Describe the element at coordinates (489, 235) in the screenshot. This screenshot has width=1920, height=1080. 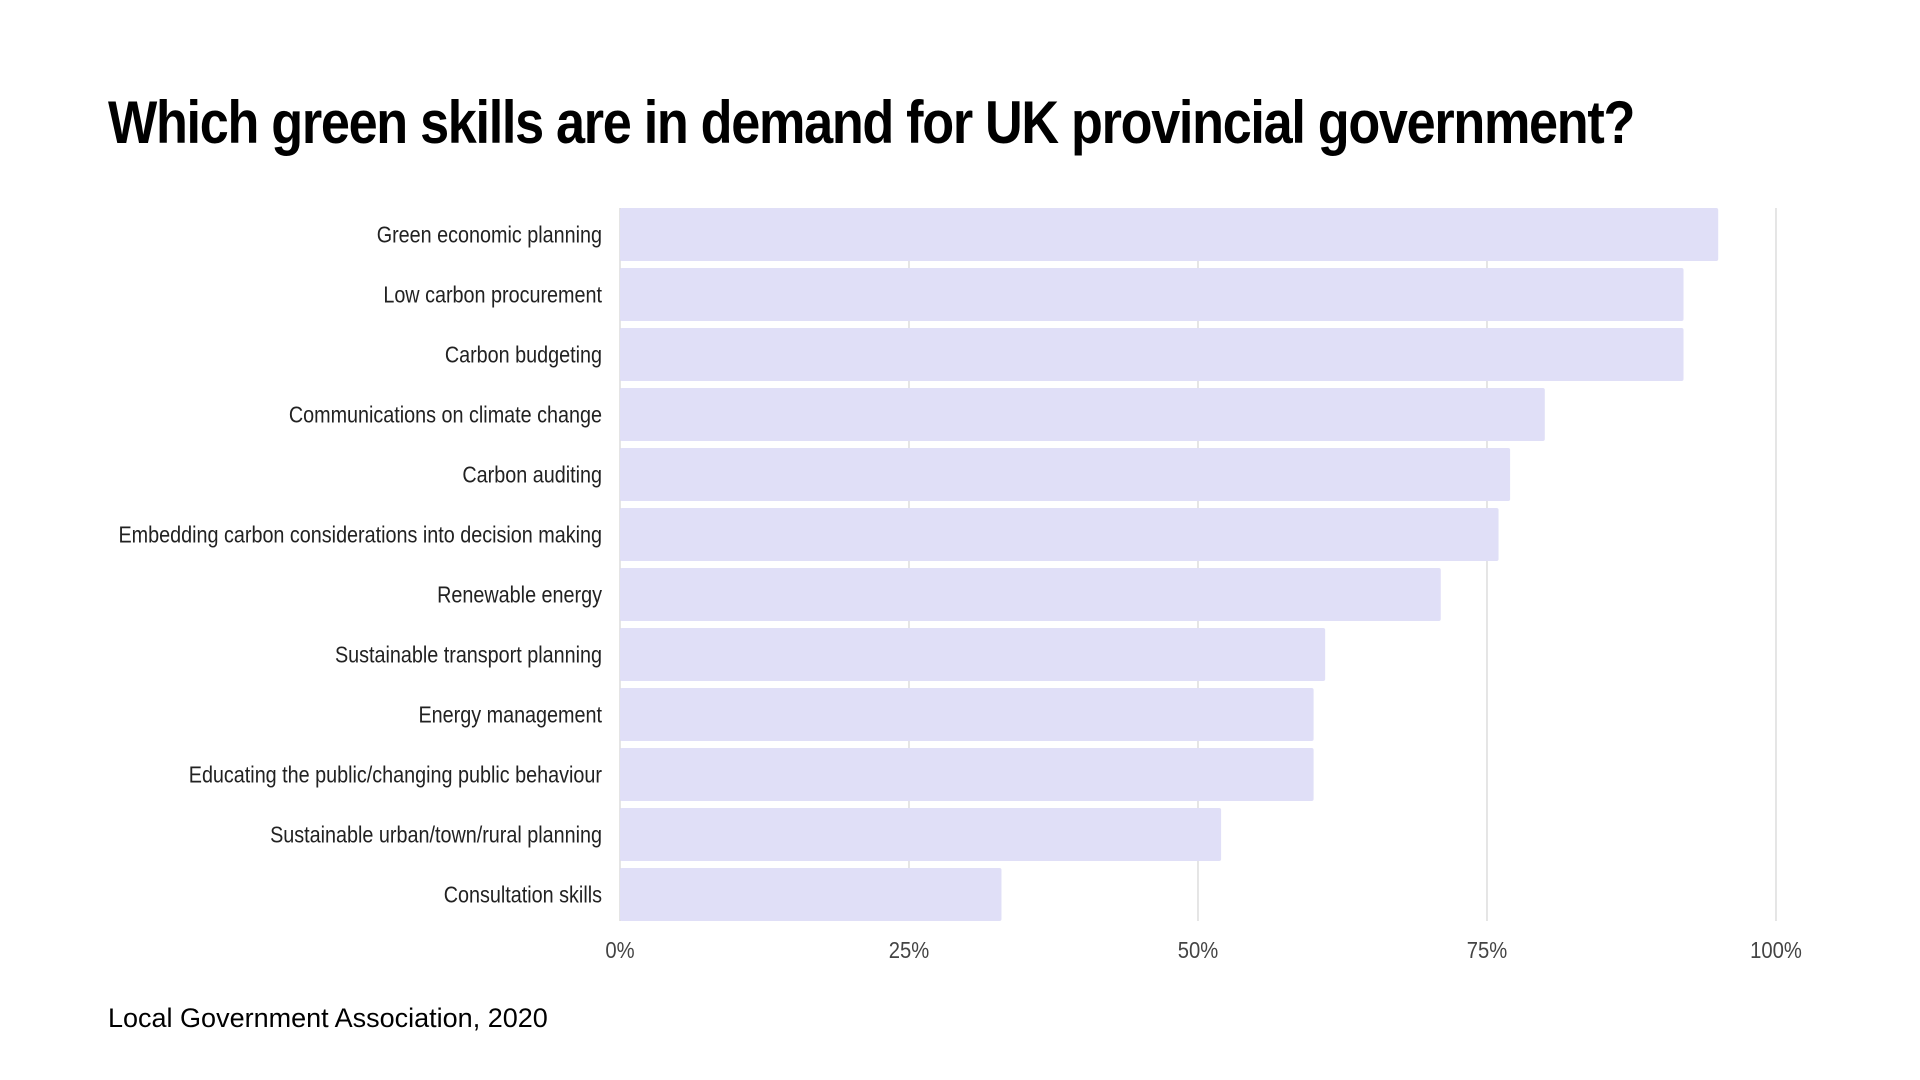
I see `category-label: Green economic planning` at that location.